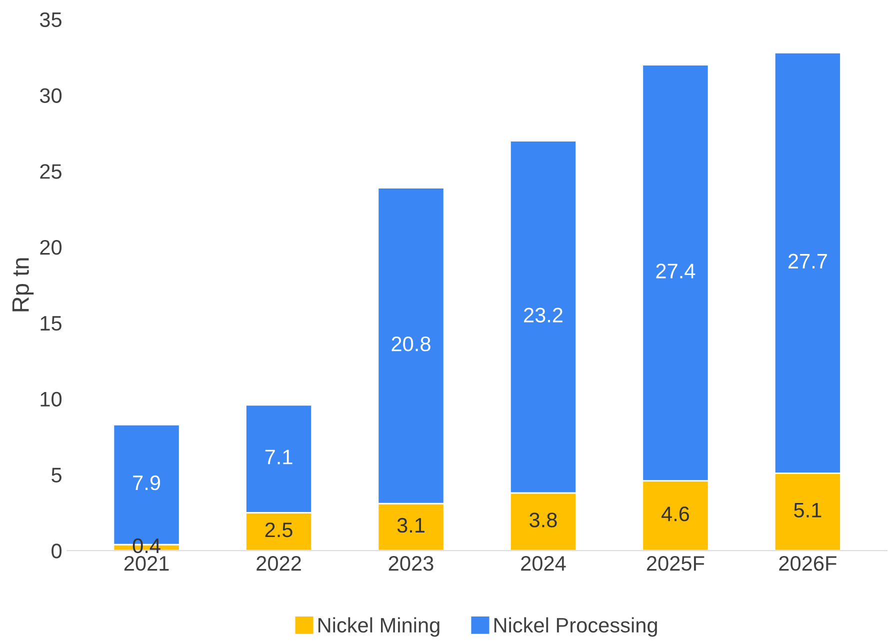  What do you see at coordinates (411, 344) in the screenshot?
I see `data-label: 20.8` at bounding box center [411, 344].